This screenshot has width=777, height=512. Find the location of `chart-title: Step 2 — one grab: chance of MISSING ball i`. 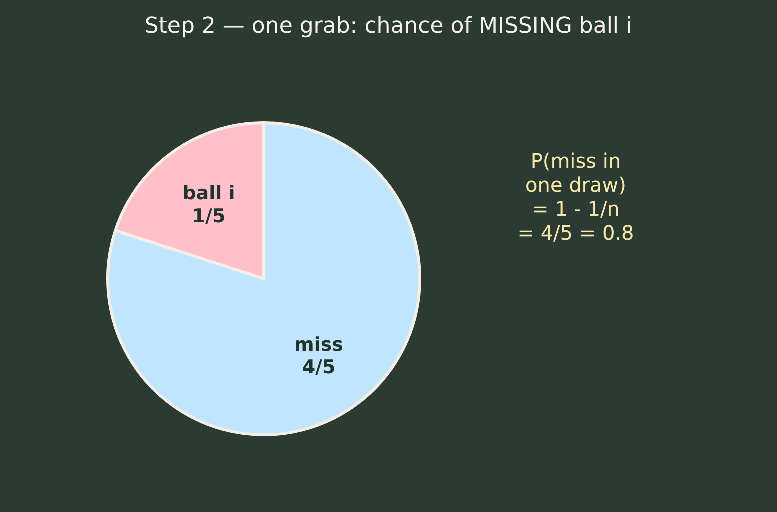

chart-title: Step 2 — one grab: chance of MISSING ball i is located at coordinates (388, 26).